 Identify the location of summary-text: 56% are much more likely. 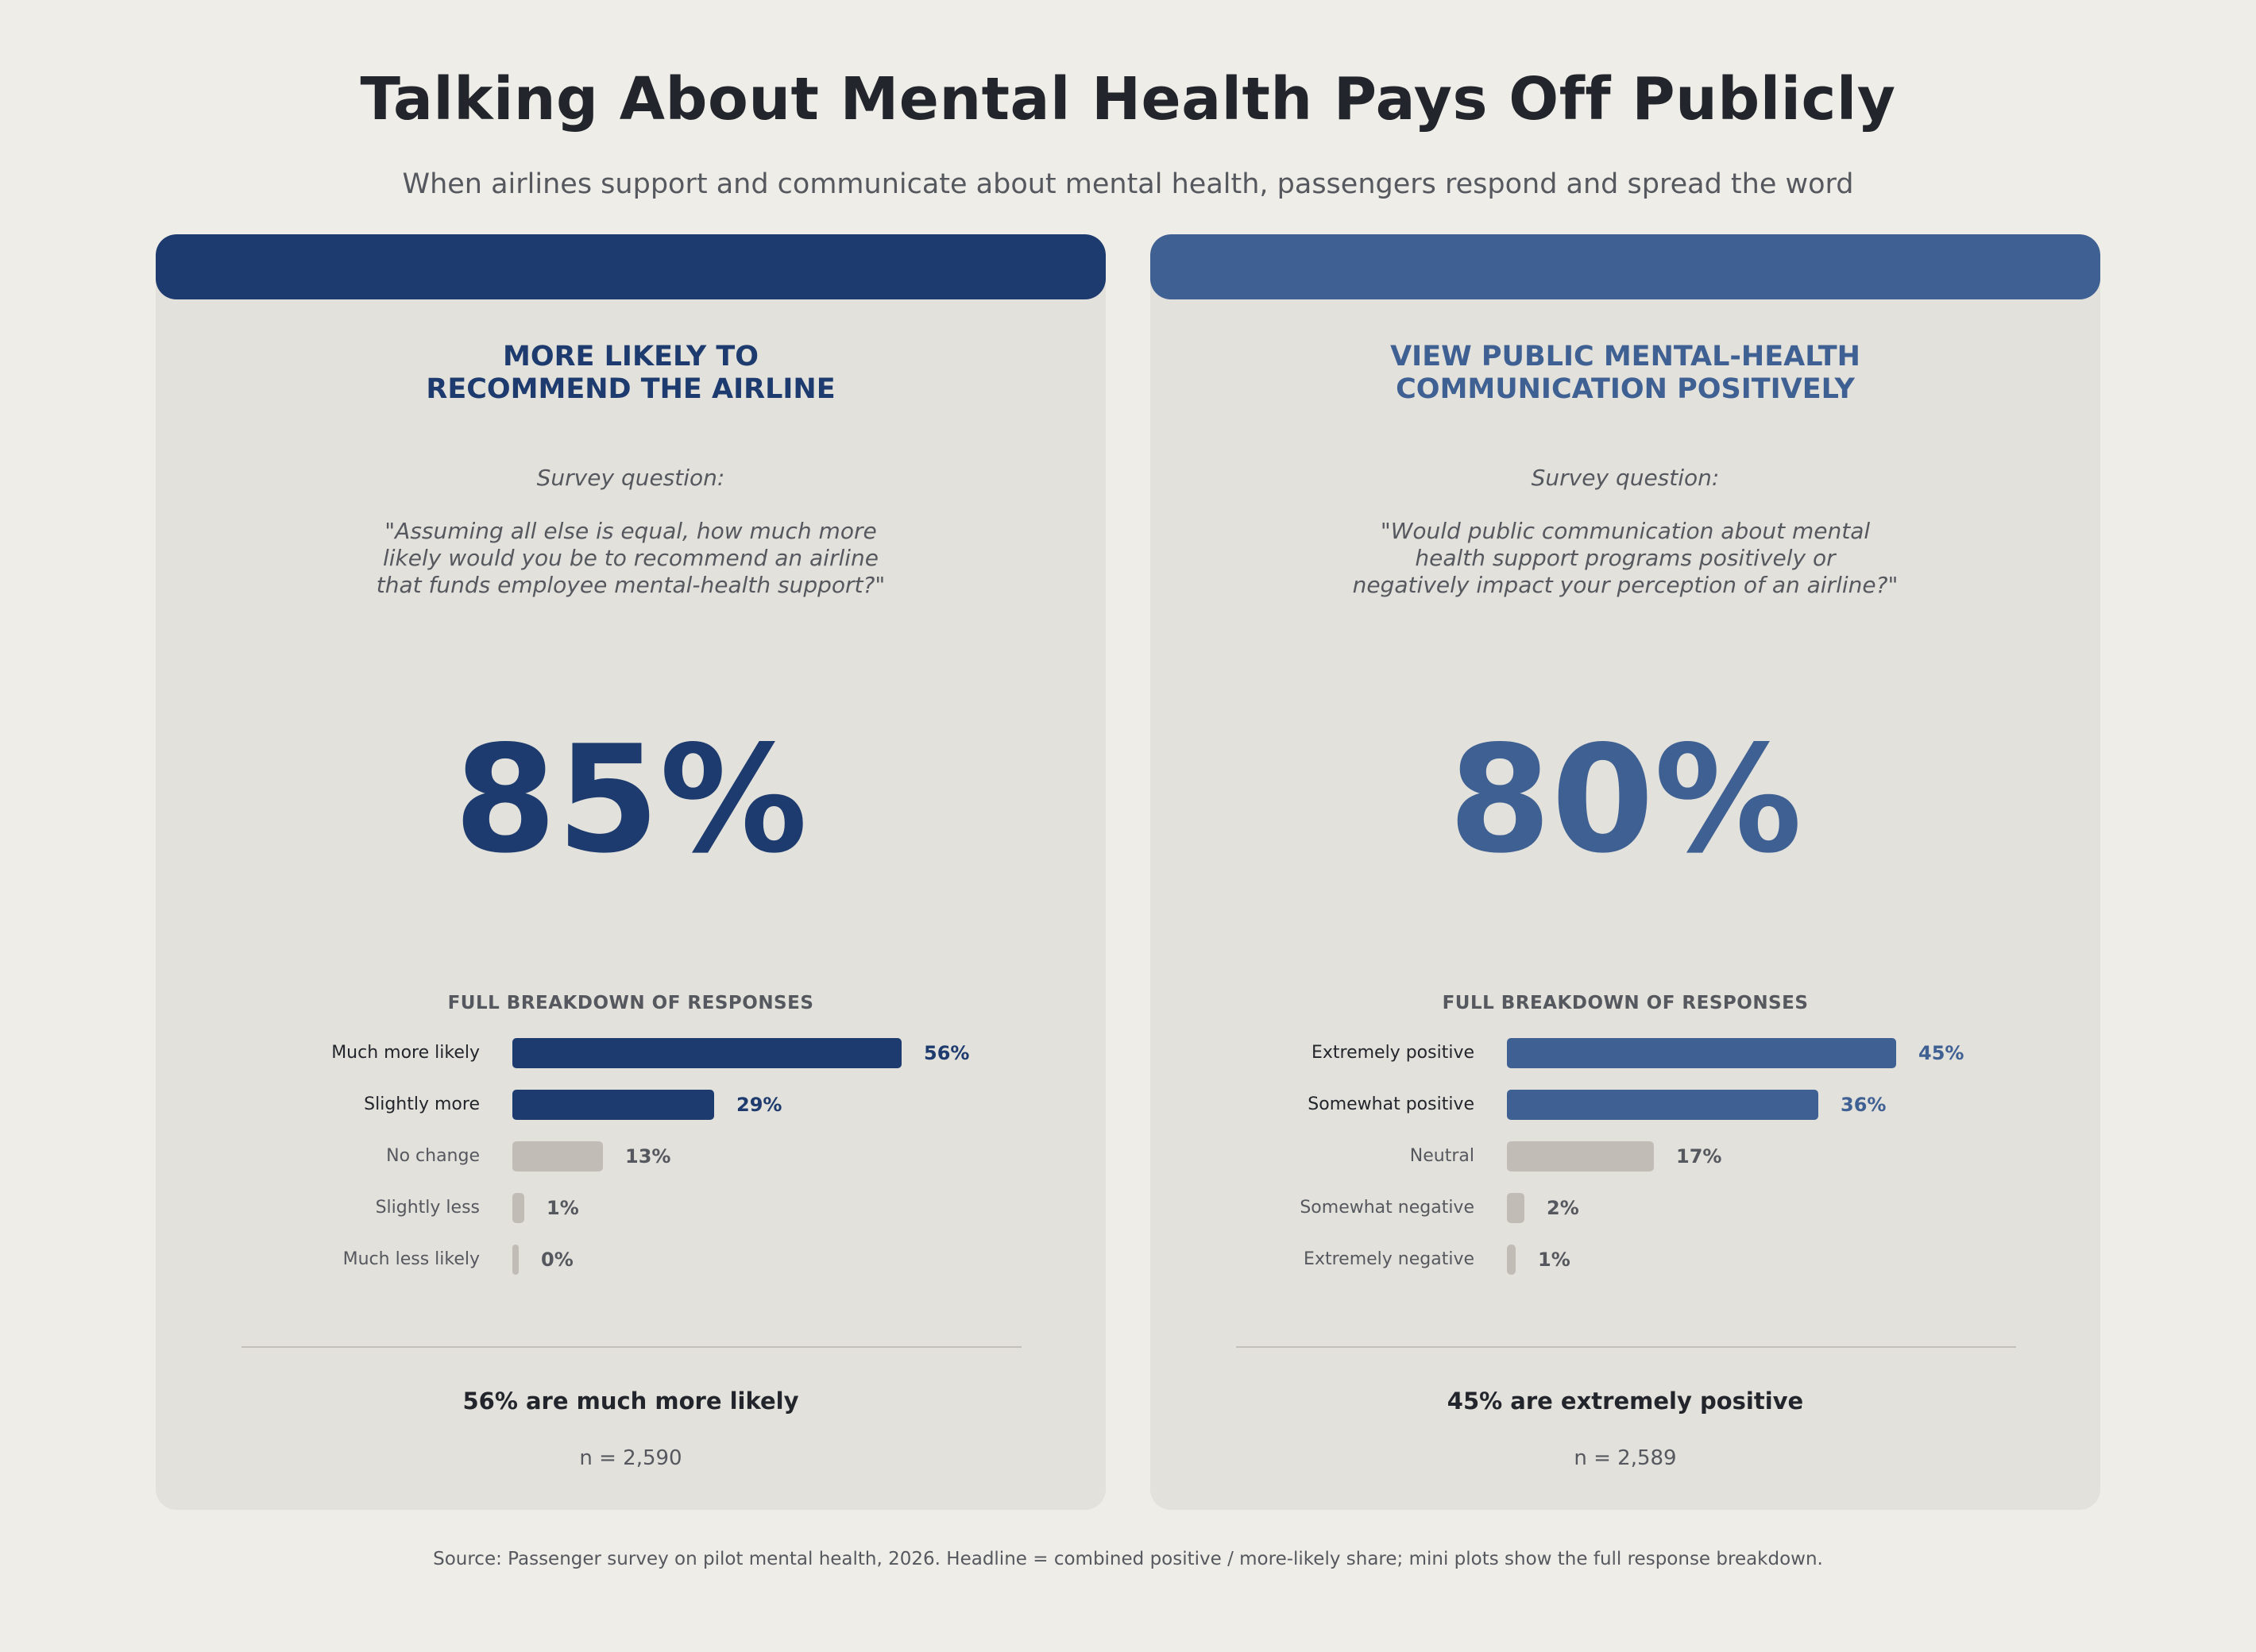
(631, 1401).